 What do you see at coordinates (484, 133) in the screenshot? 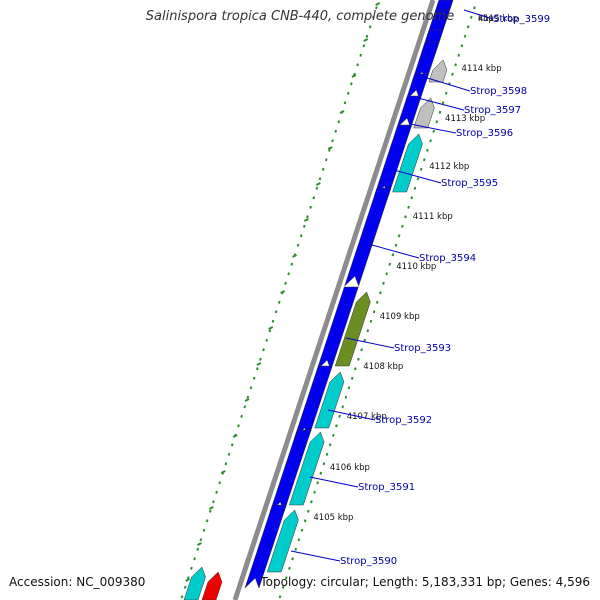
I see `gene-label: Strop_3596` at bounding box center [484, 133].